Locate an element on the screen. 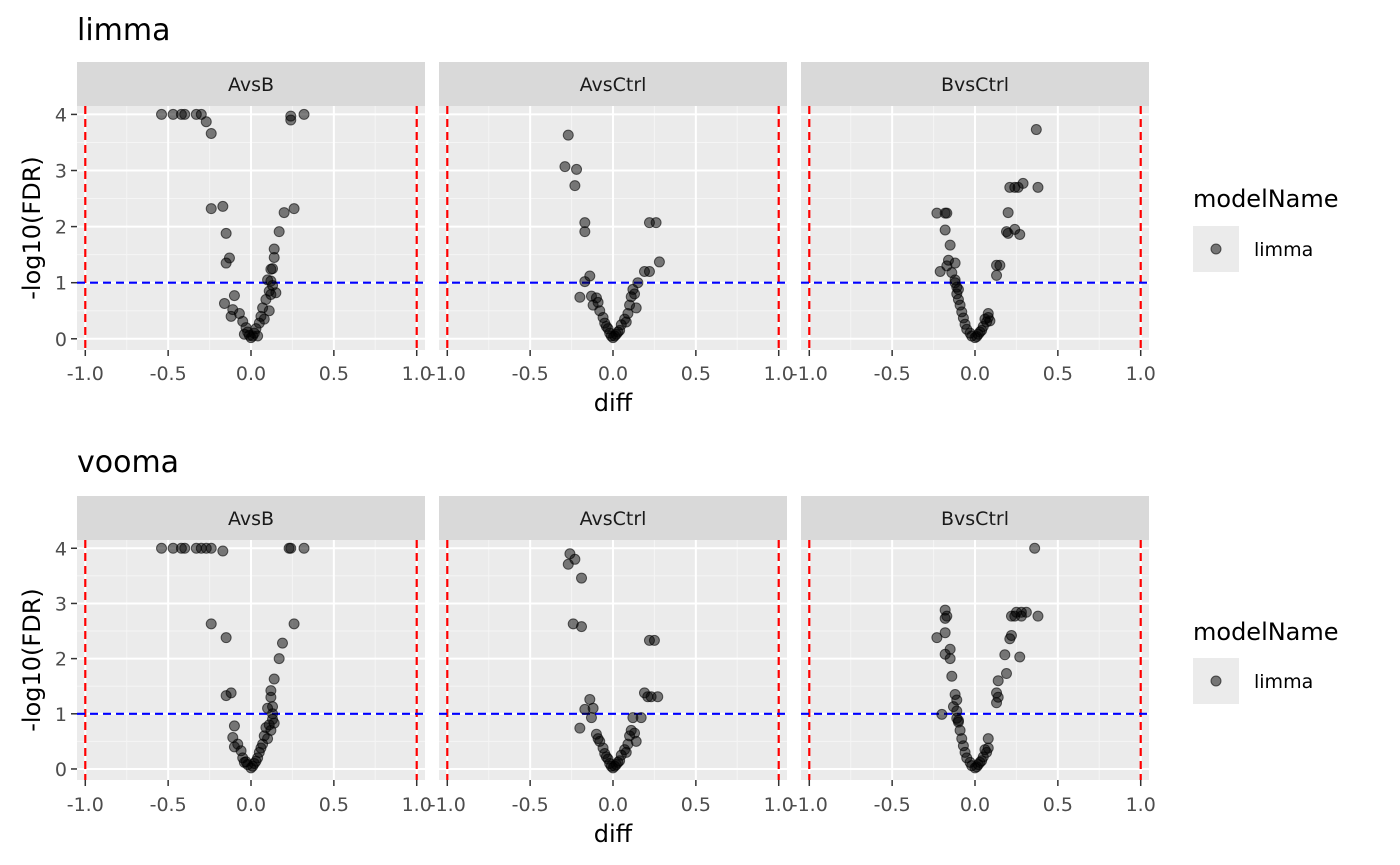  plot-title: vooma is located at coordinates (128, 462).